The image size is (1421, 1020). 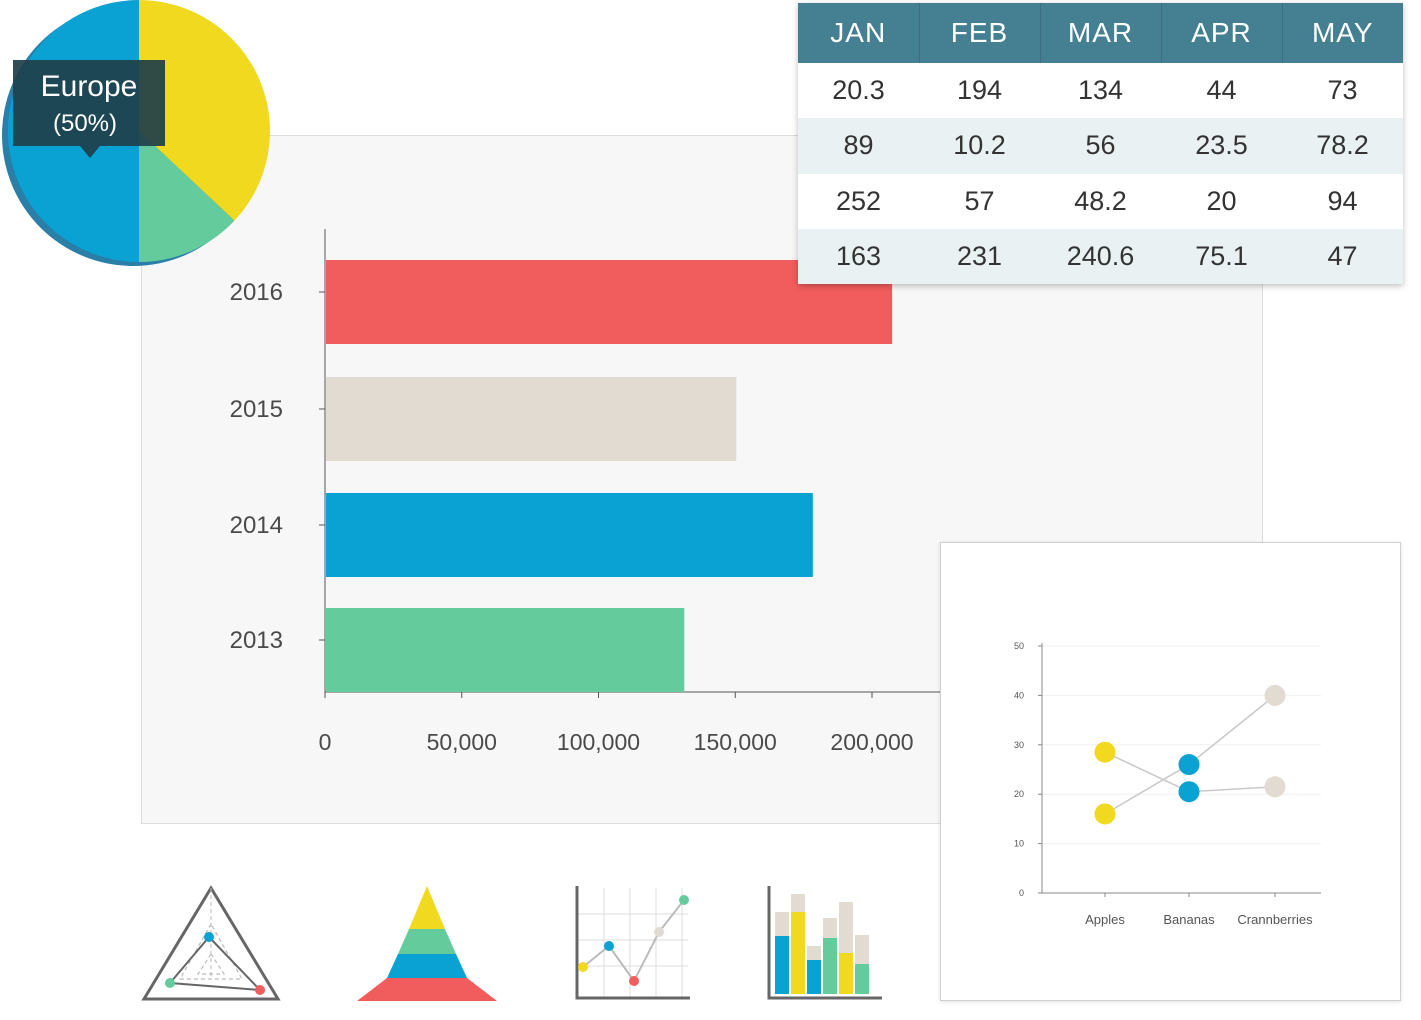 I want to click on y-tick-label: 2015, so click(x=256, y=409).